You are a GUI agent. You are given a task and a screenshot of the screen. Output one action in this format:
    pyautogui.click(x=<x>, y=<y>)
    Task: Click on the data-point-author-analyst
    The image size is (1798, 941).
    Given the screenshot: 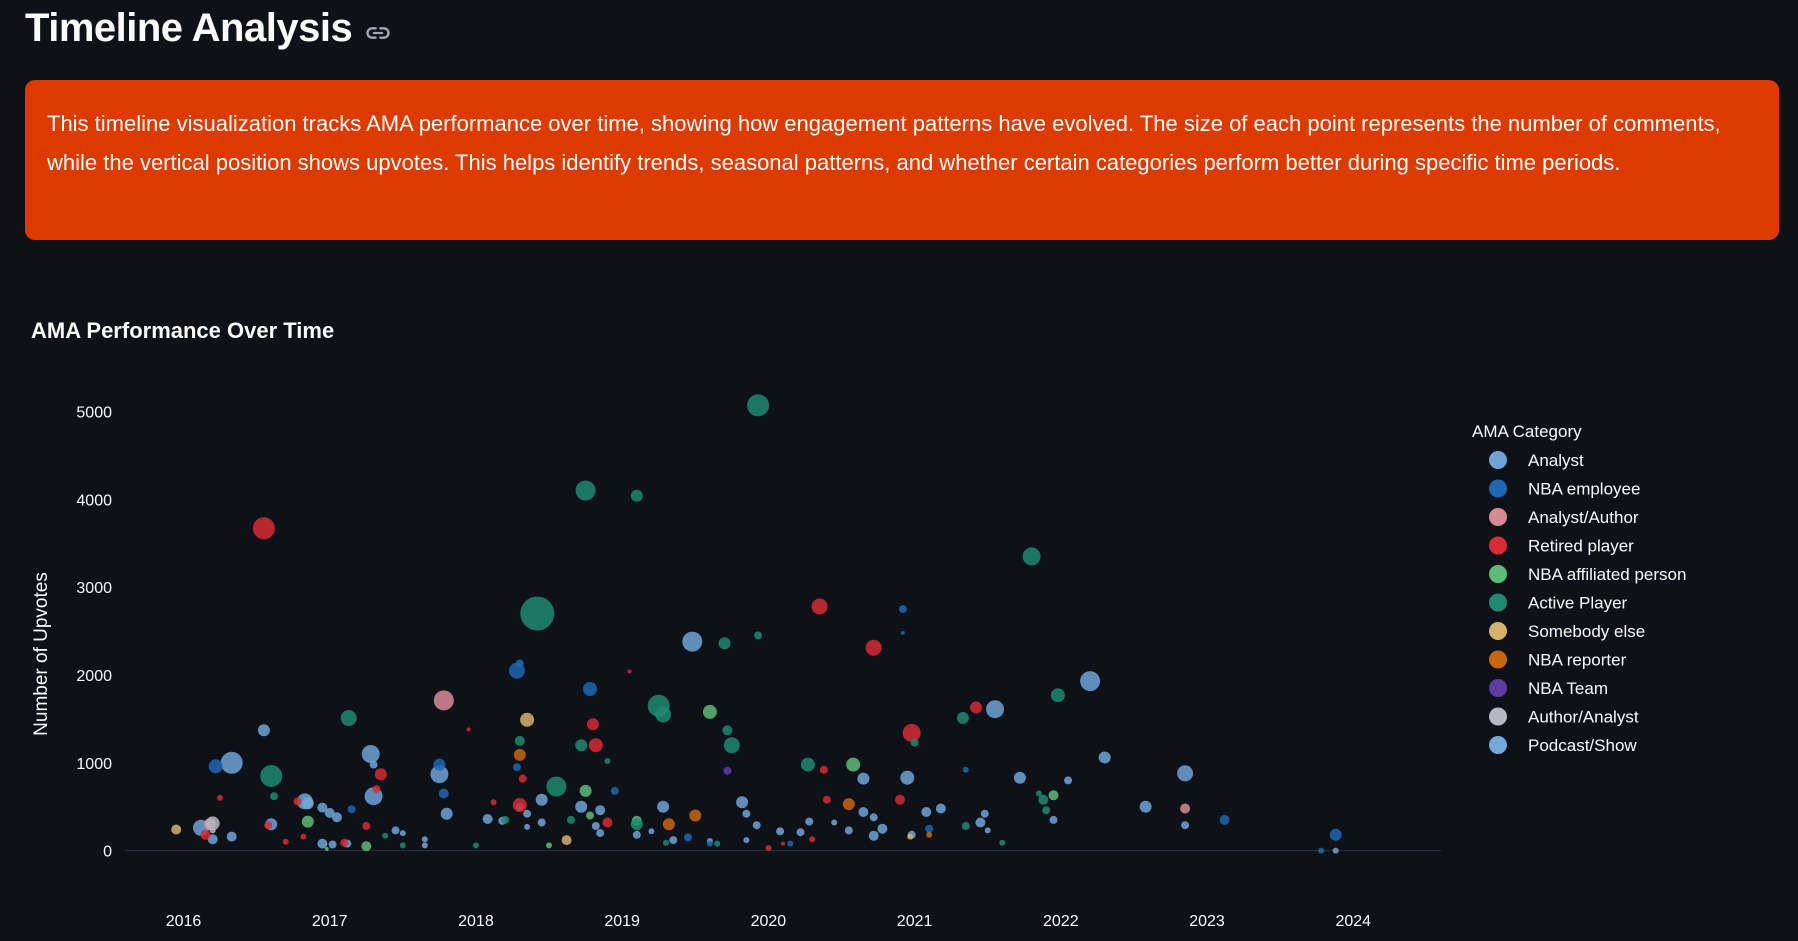 What is the action you would take?
    pyautogui.click(x=212, y=823)
    